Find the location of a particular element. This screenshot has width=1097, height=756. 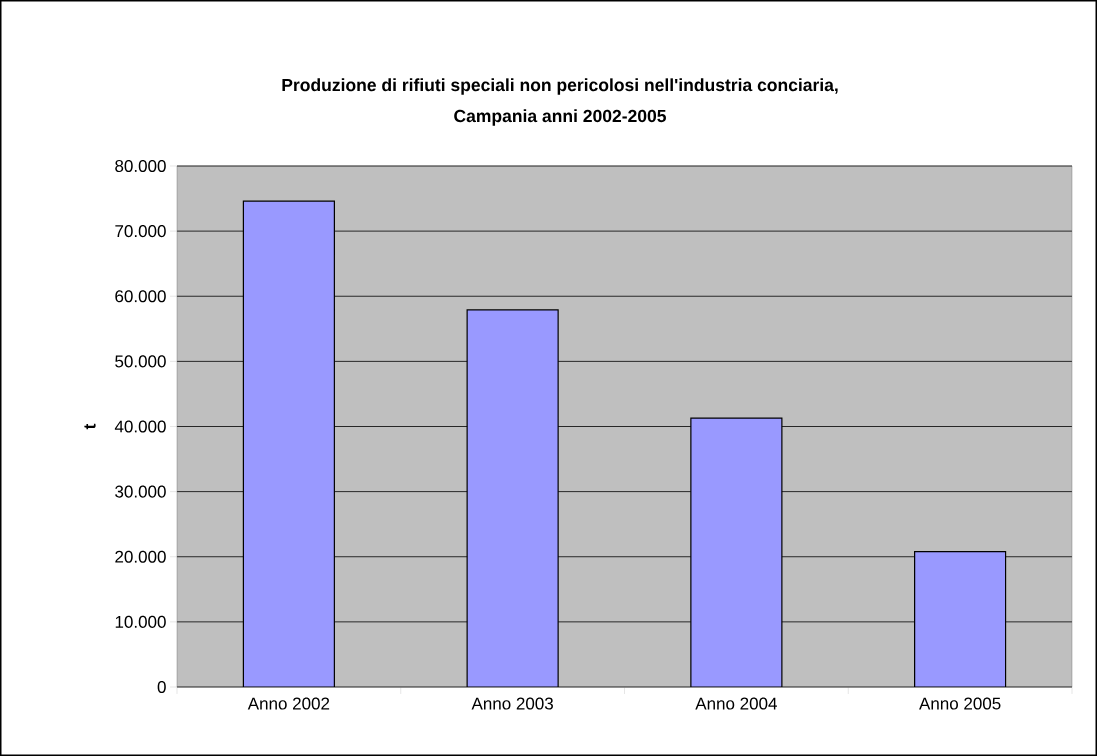

y-tick-label: 60.000 is located at coordinates (140, 296).